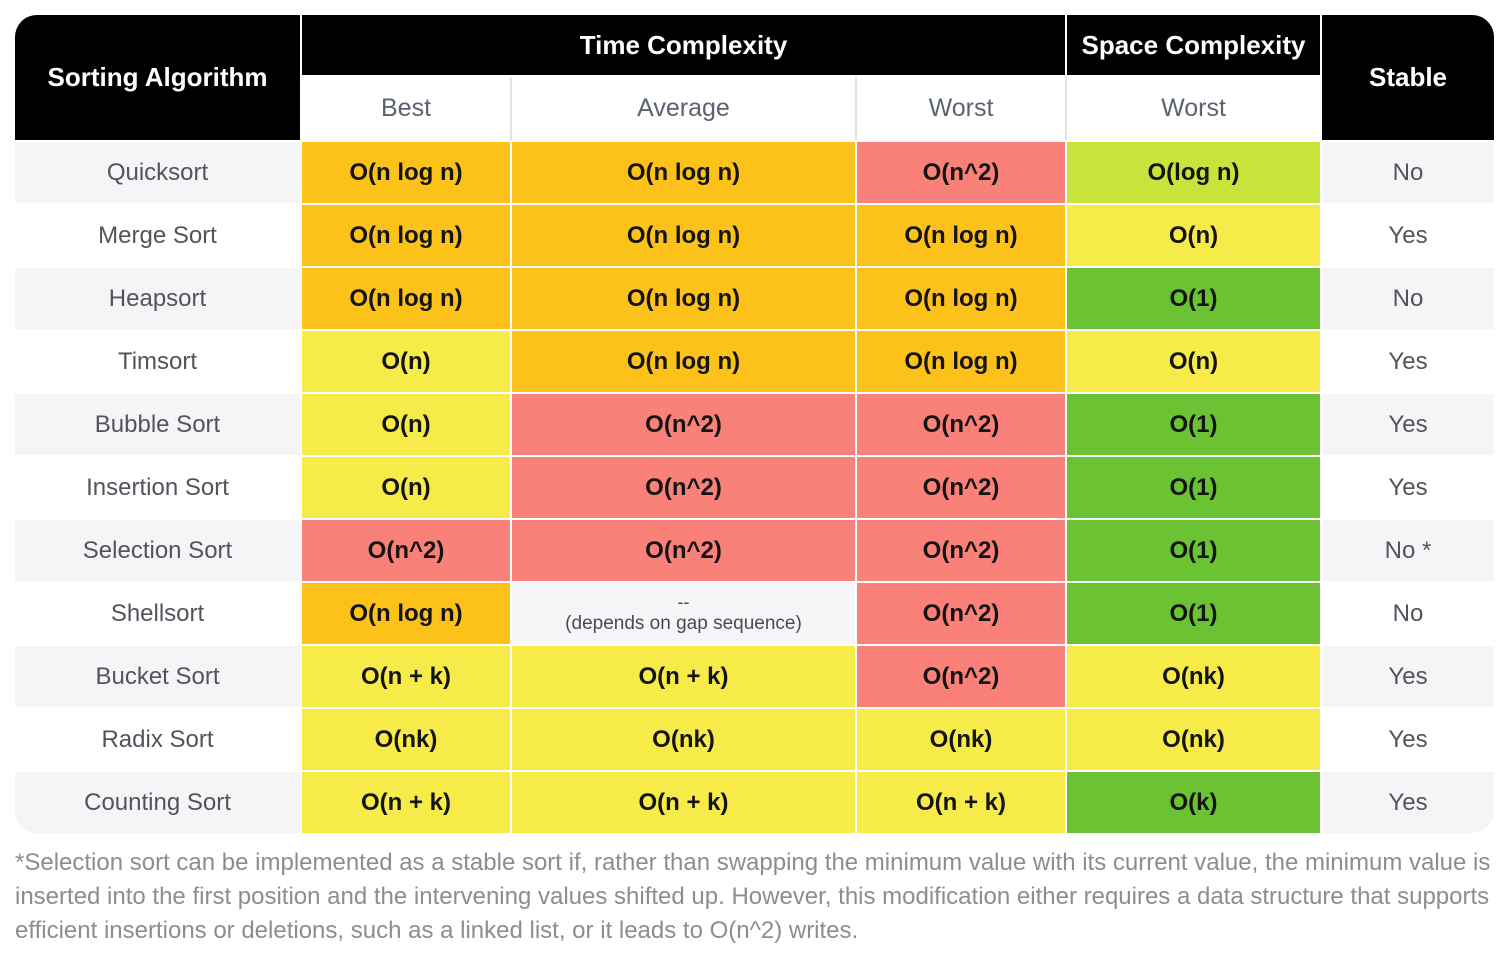 The image size is (1509, 965). Describe the element at coordinates (1193, 172) in the screenshot. I see `complexity-cell: O(log n)` at that location.